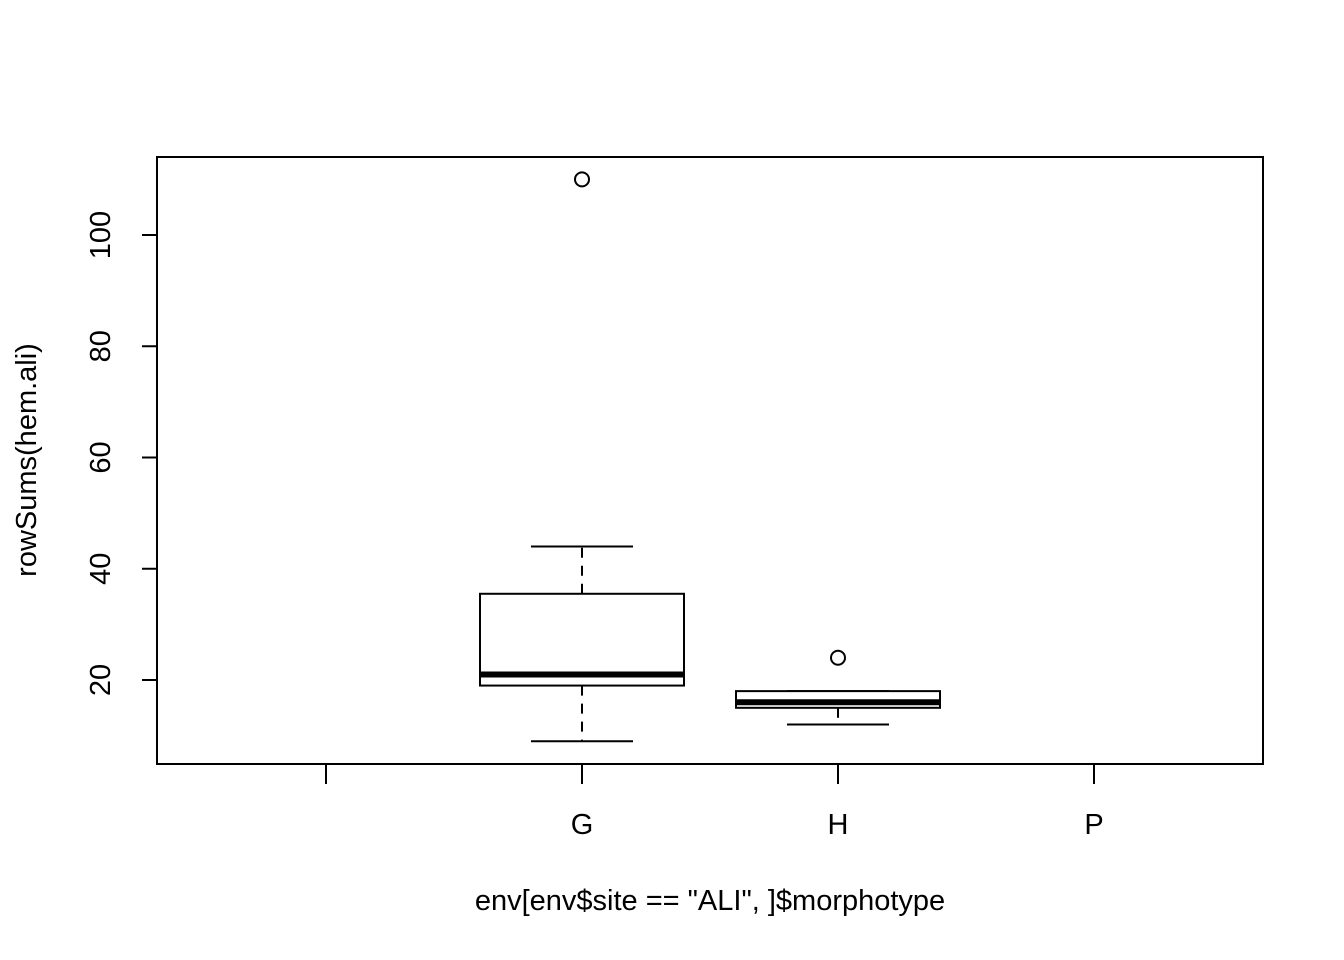  What do you see at coordinates (101, 569) in the screenshot?
I see `y-tick-label: 40` at bounding box center [101, 569].